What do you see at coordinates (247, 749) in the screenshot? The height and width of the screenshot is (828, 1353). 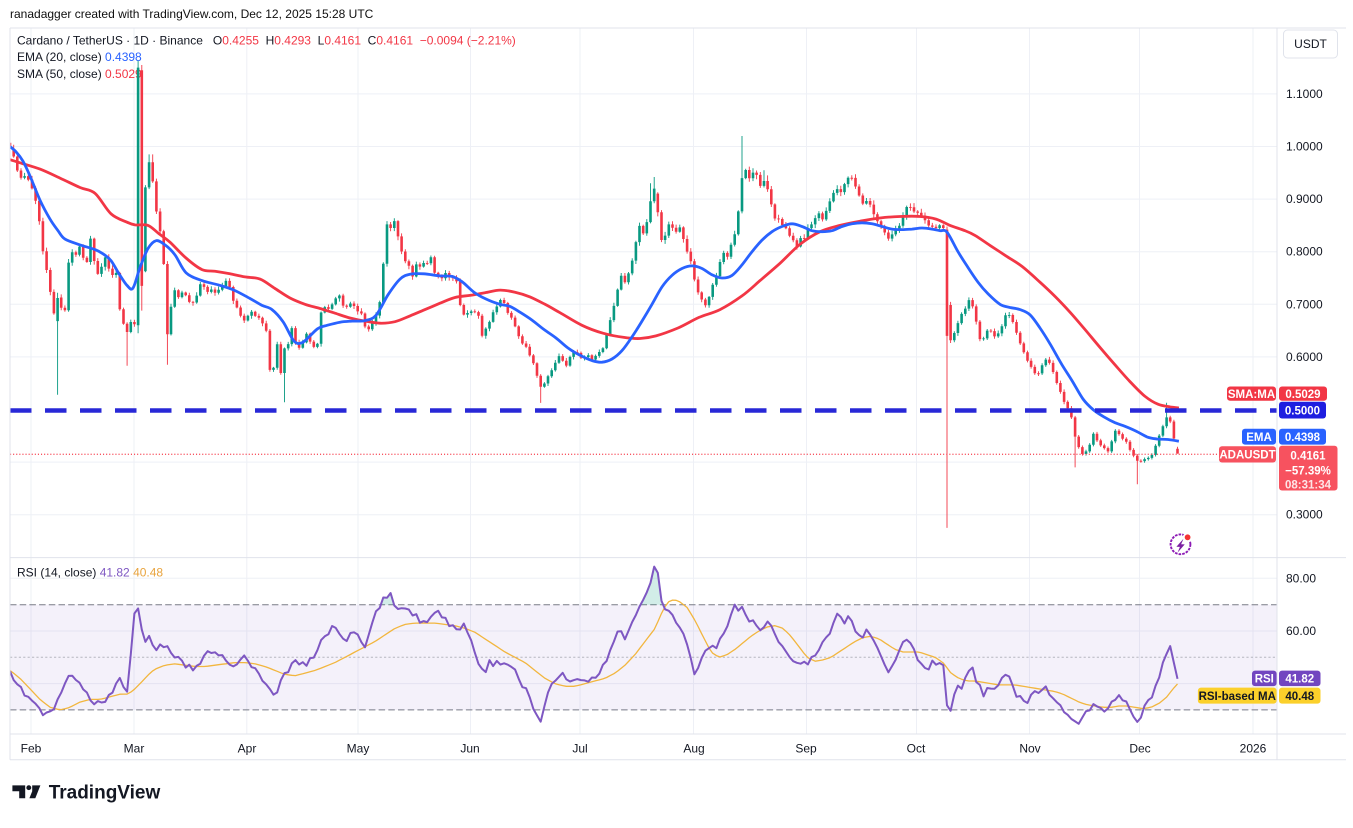 I see `svg-text: Apr` at bounding box center [247, 749].